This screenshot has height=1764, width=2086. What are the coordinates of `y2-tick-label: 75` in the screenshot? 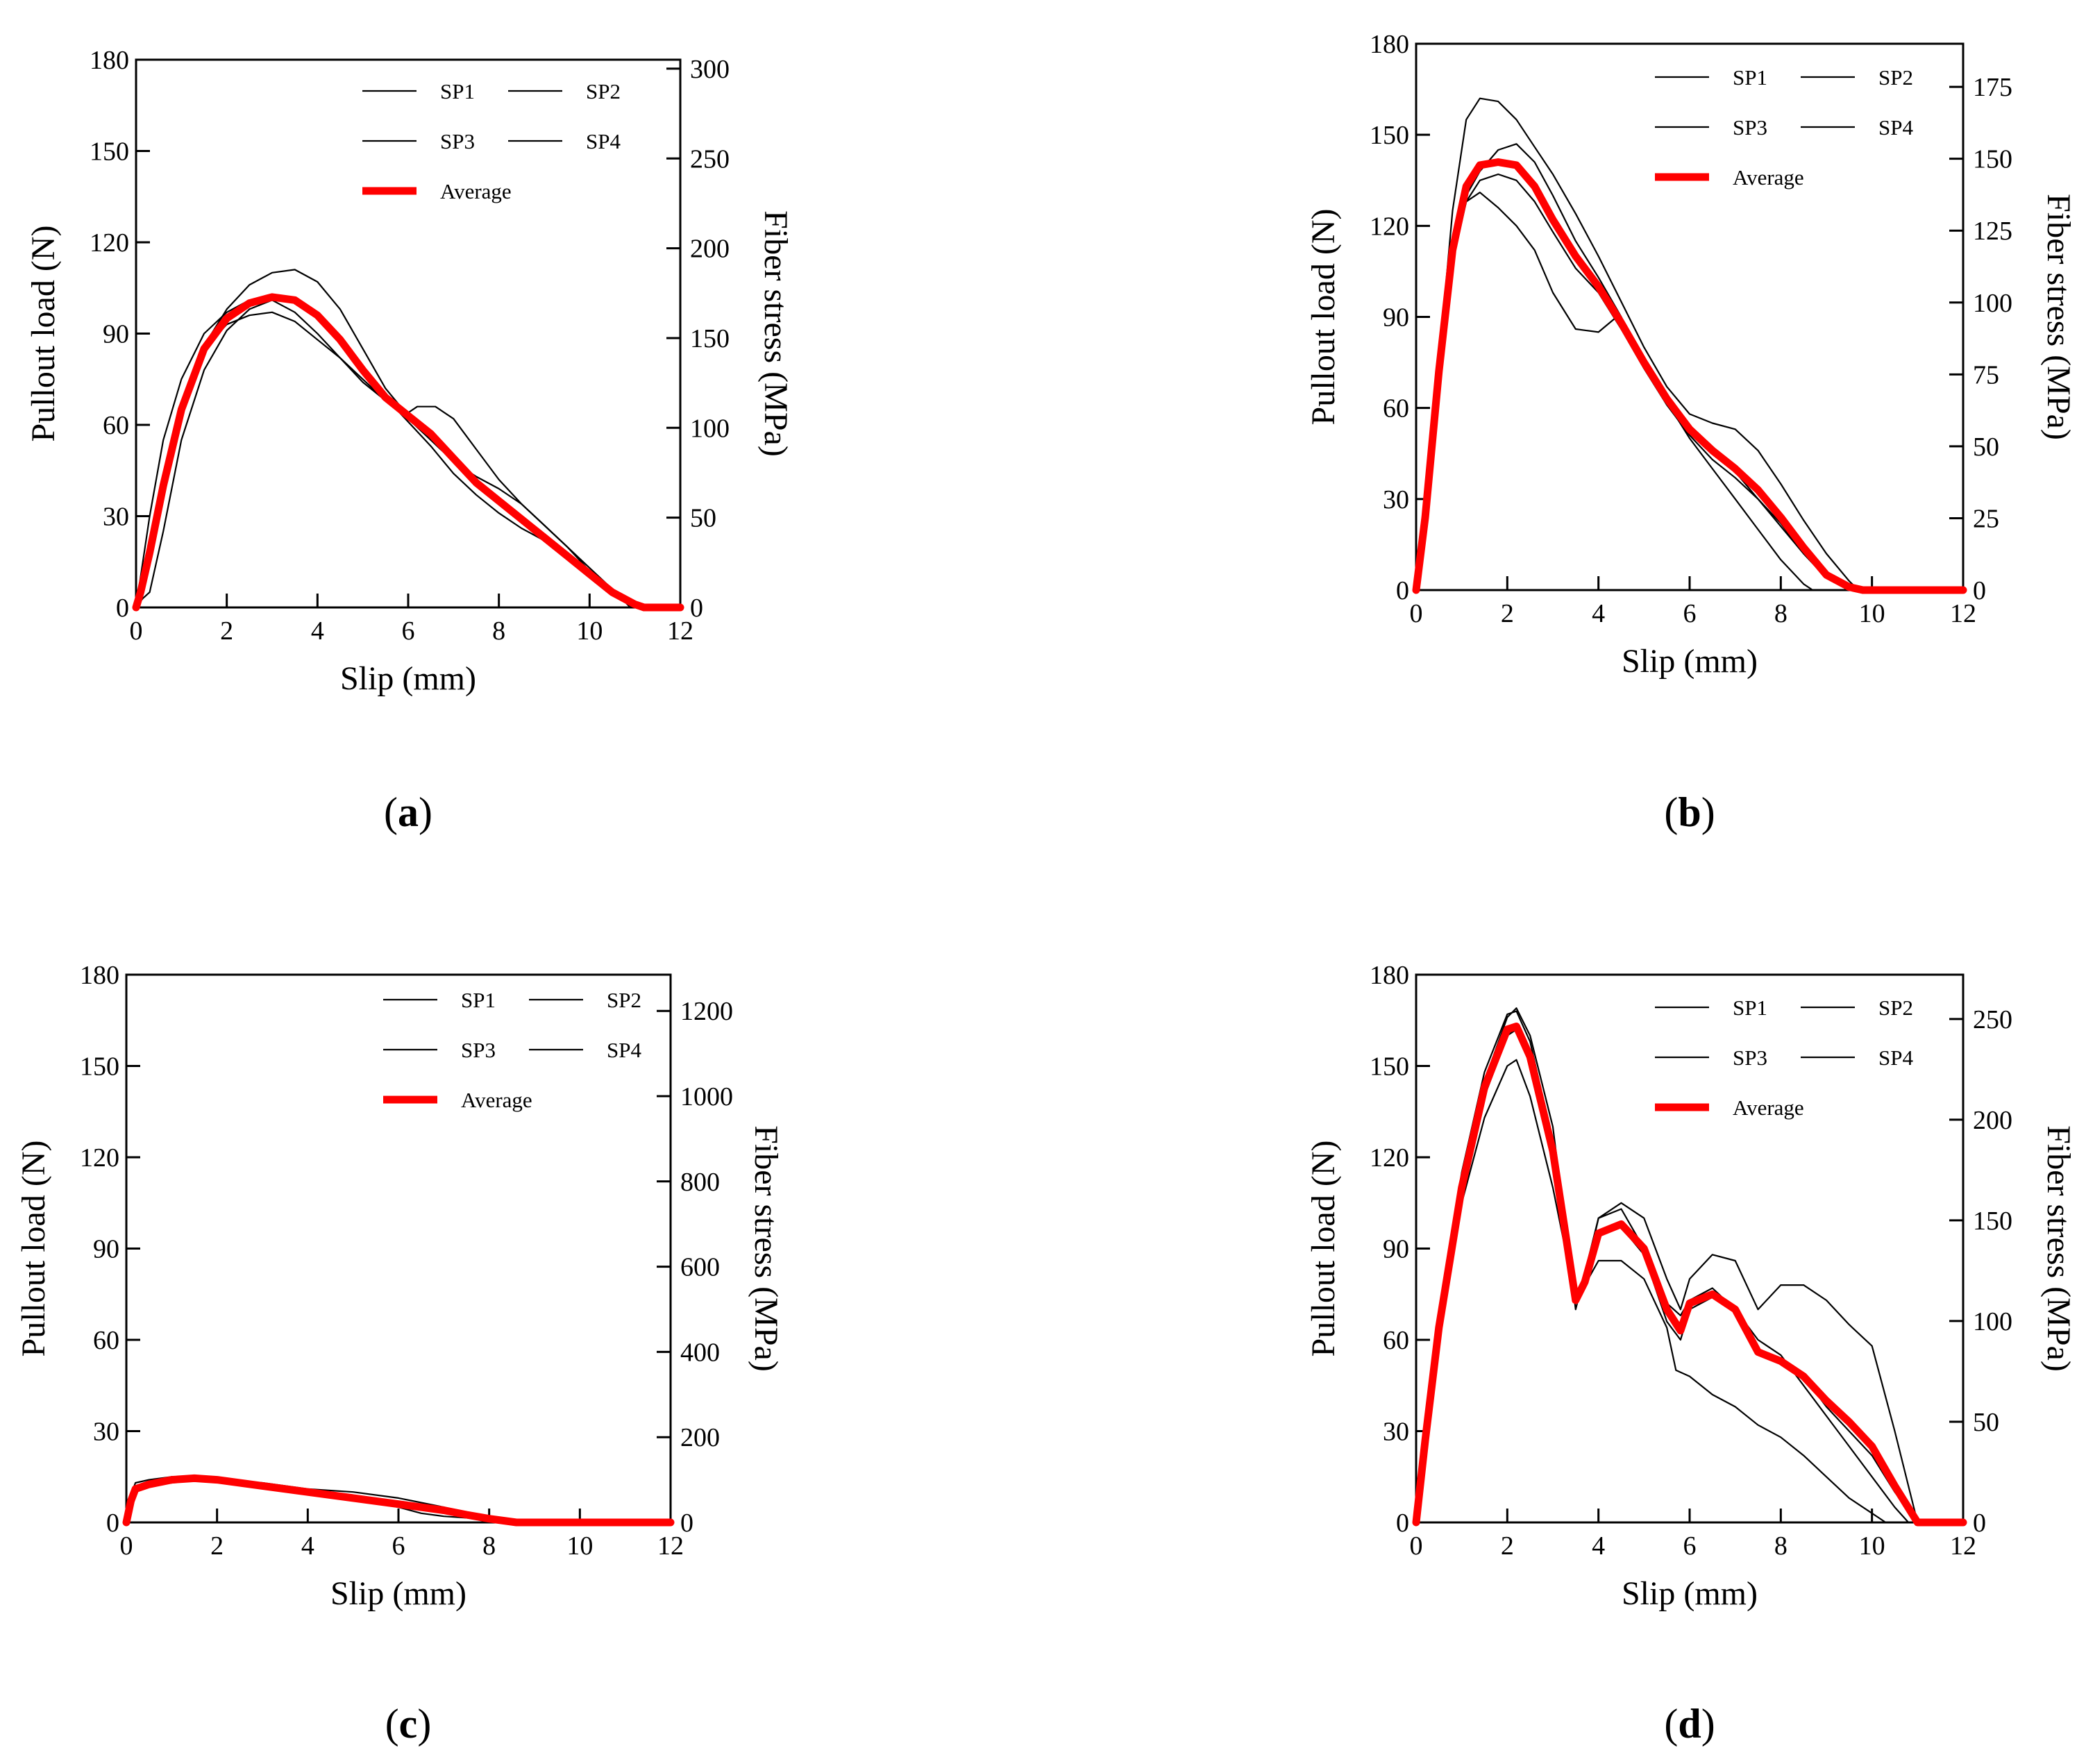 It's located at (1986, 375).